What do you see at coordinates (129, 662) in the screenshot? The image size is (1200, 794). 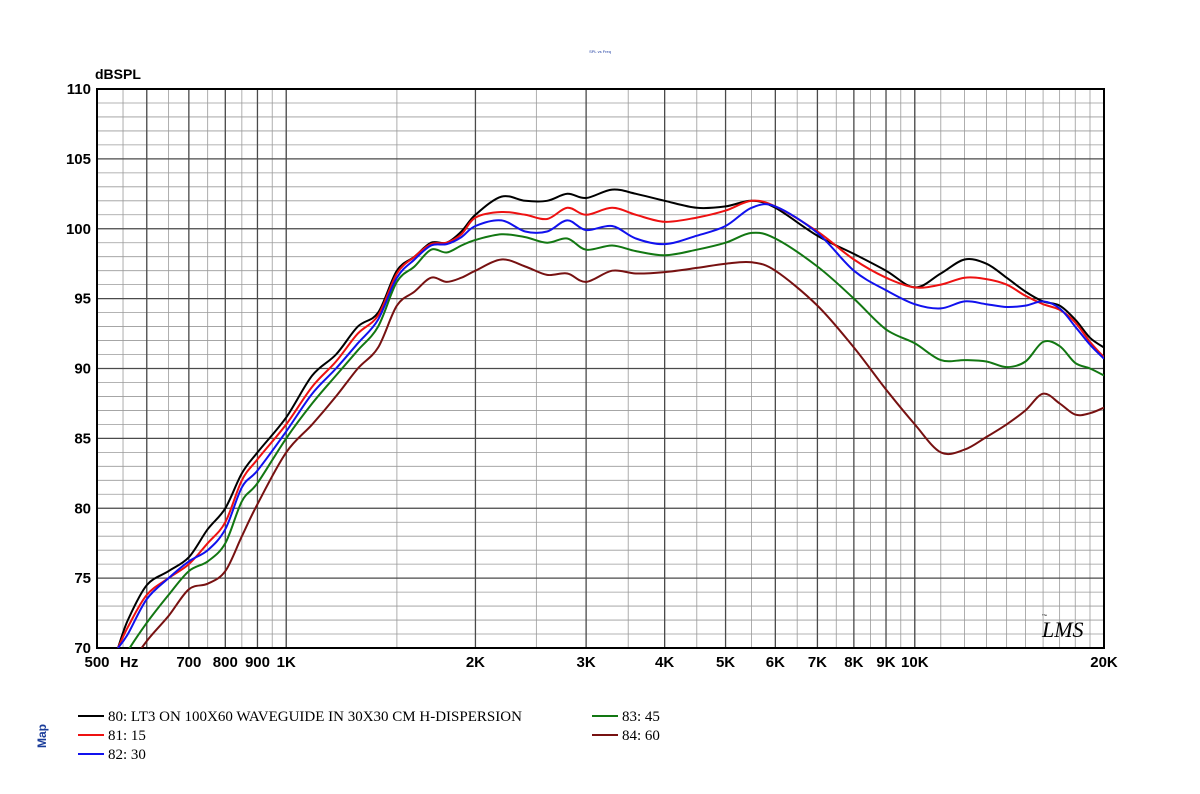 I see `x-unit-label: Hz` at bounding box center [129, 662].